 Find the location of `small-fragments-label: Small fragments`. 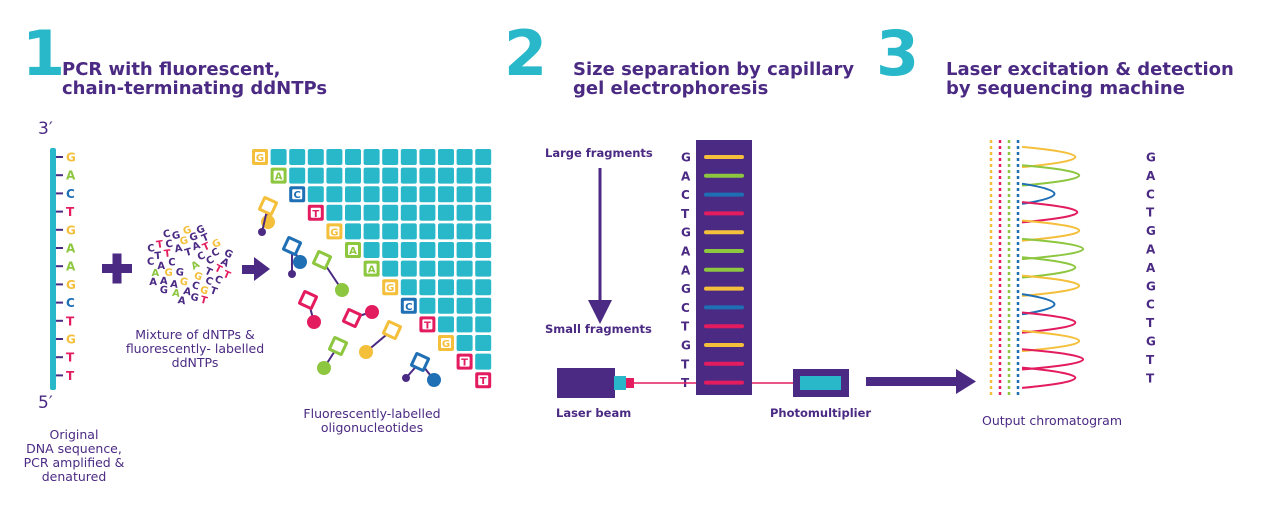

small-fragments-label: Small fragments is located at coordinates (598, 329).